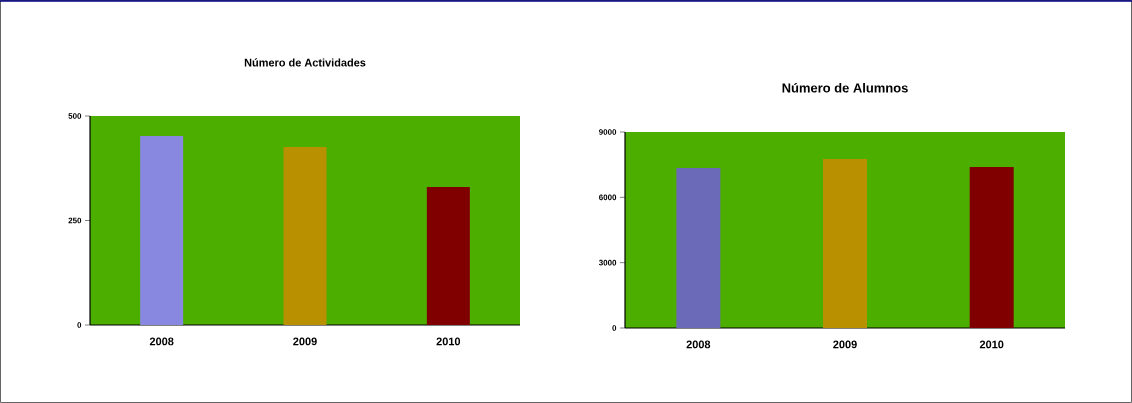 The height and width of the screenshot is (403, 1132). What do you see at coordinates (845, 87) in the screenshot?
I see `chart-title: Número de Alumnos` at bounding box center [845, 87].